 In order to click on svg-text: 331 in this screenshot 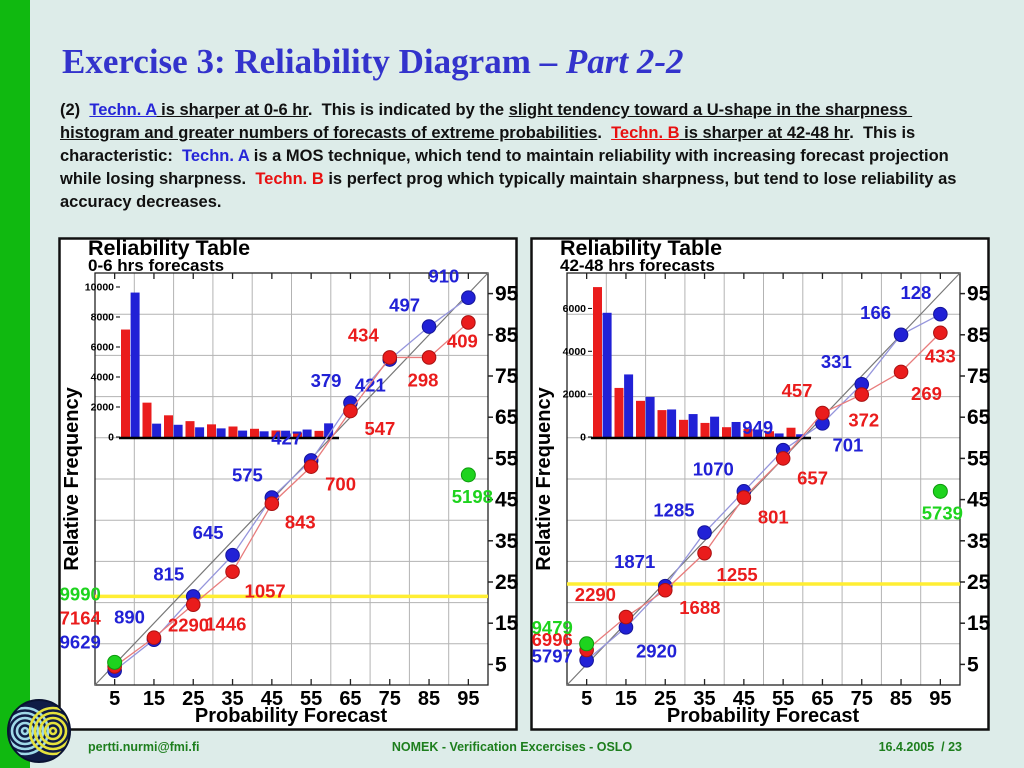, I will do `click(836, 361)`.